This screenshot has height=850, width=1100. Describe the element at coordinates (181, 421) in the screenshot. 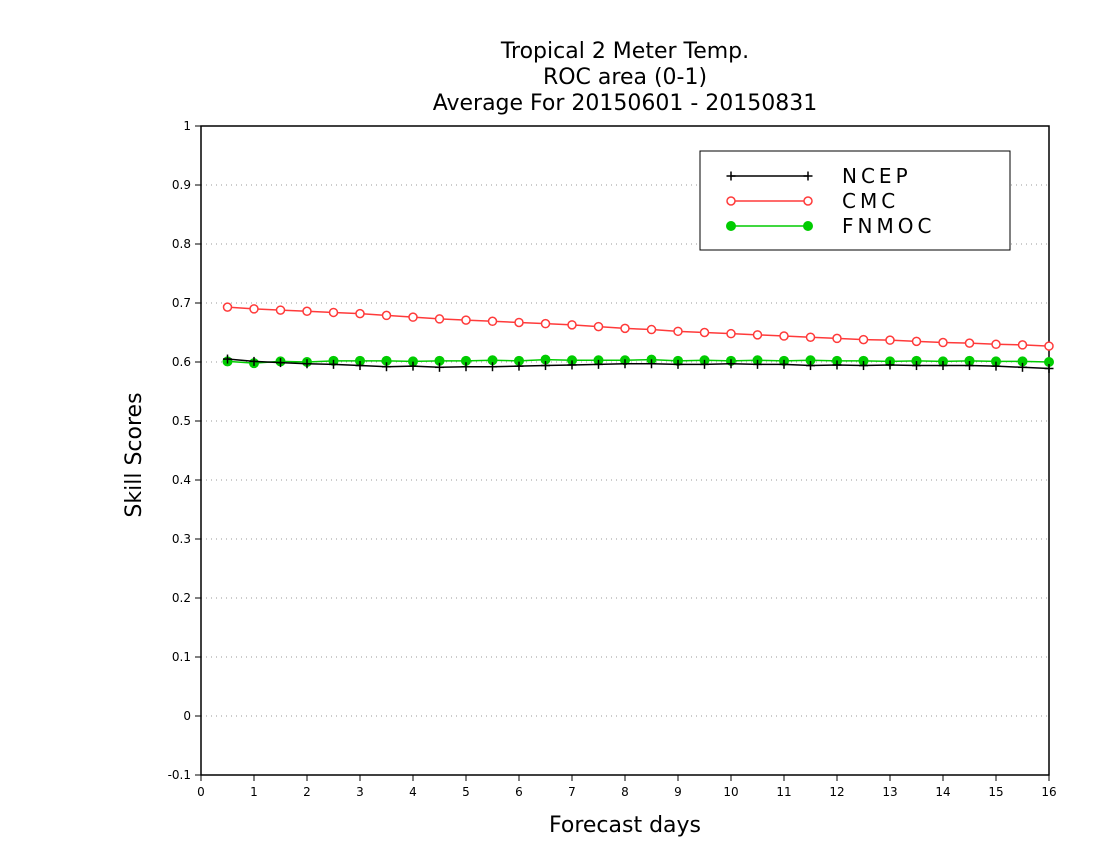

I see `y-tick-label: 0.5` at that location.